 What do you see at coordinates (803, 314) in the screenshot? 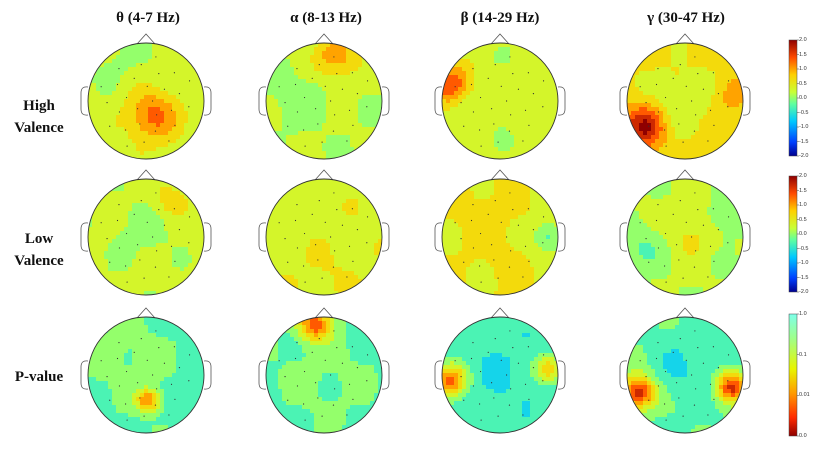
I see `colorbar-3-tick: 1.0` at bounding box center [803, 314].